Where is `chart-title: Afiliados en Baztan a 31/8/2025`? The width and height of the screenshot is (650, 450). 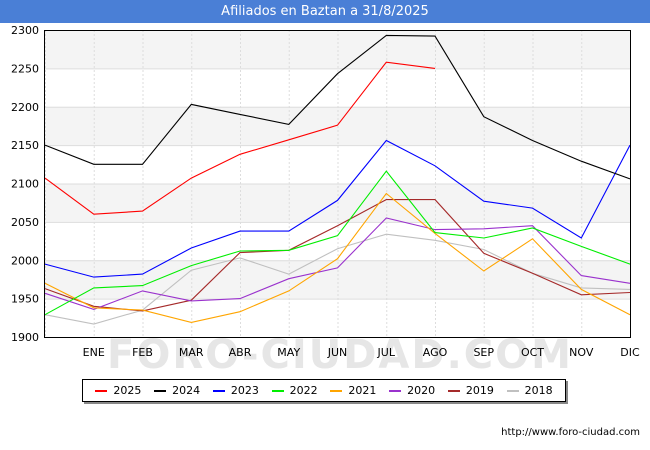 chart-title: Afiliados en Baztan a 31/8/2025 is located at coordinates (325, 11).